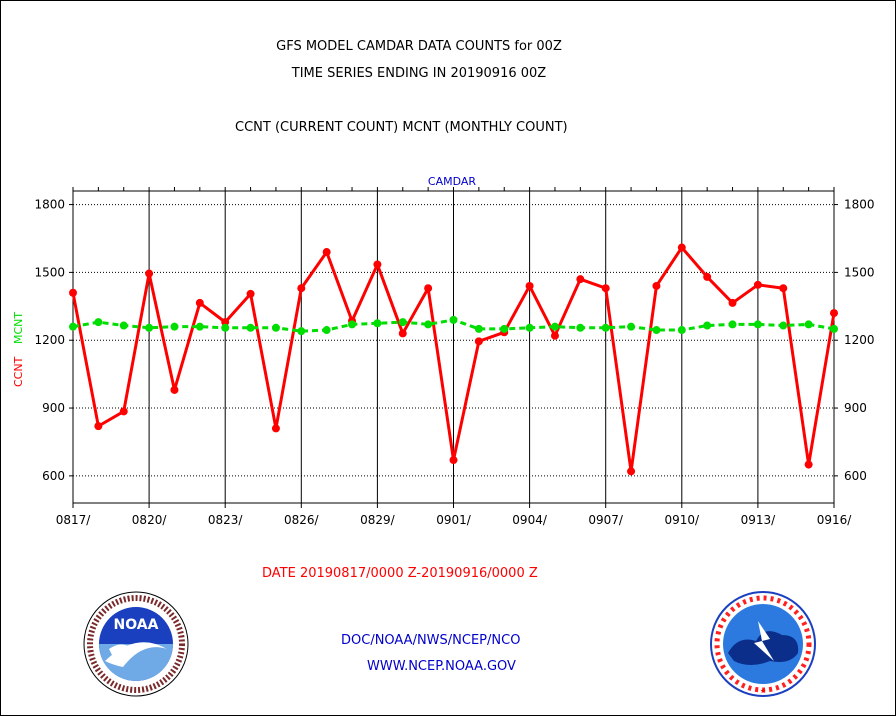 The height and width of the screenshot is (716, 896). I want to click on y-tick-label-left: 1200, so click(49, 340).